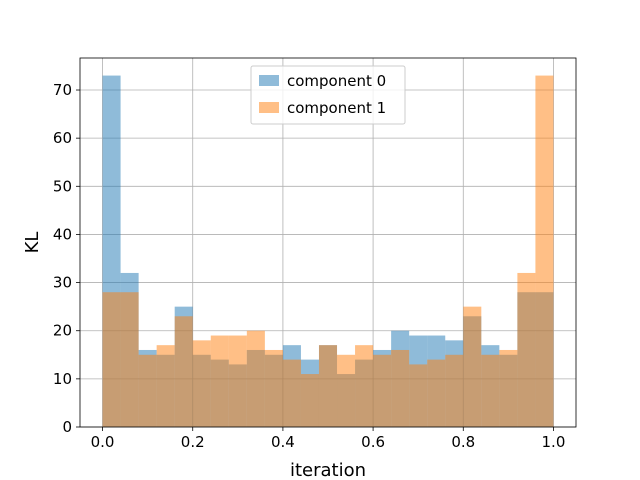  Describe the element at coordinates (328, 439) in the screenshot. I see `x-axis-ticks: 0.0 0.2 0.4 0.6 0.8 1.0` at that location.